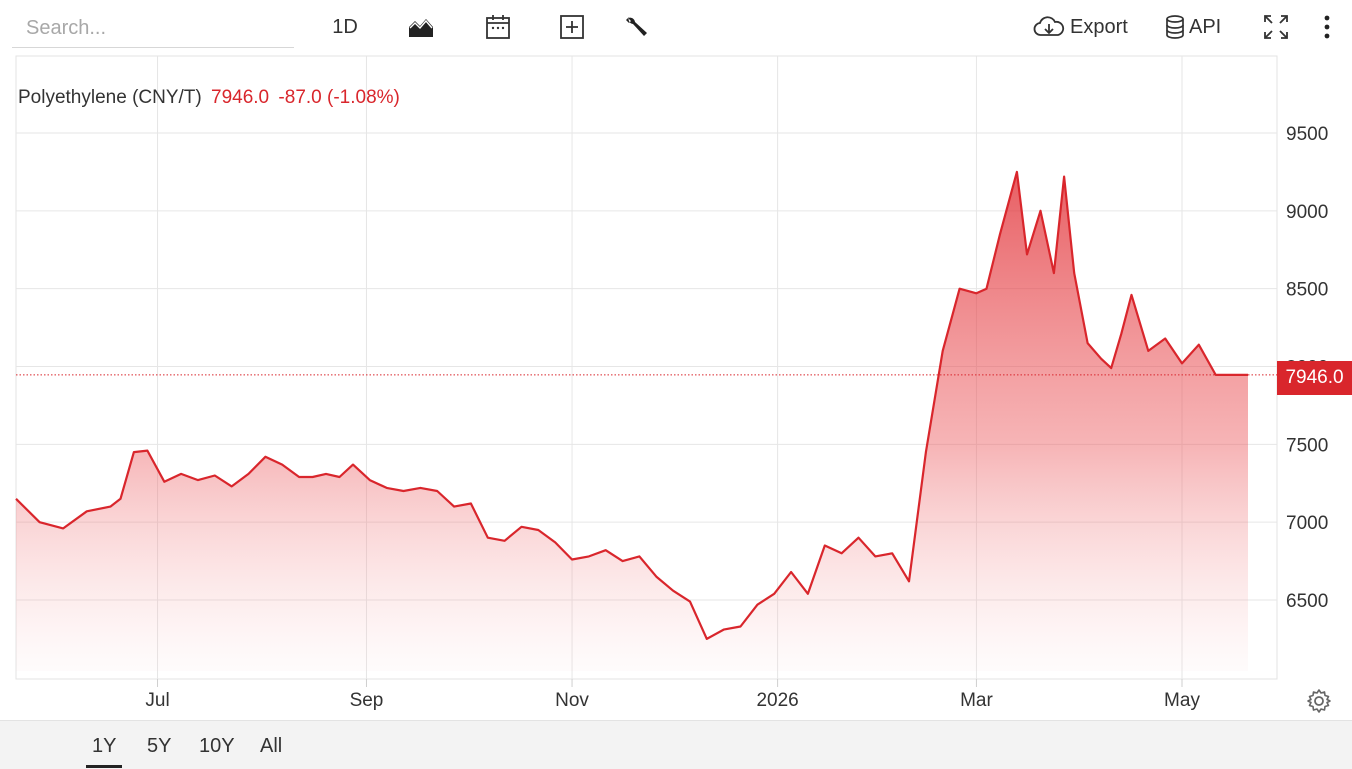  Describe the element at coordinates (1314, 378) in the screenshot. I see `last-price-tag: 7946.0` at that location.